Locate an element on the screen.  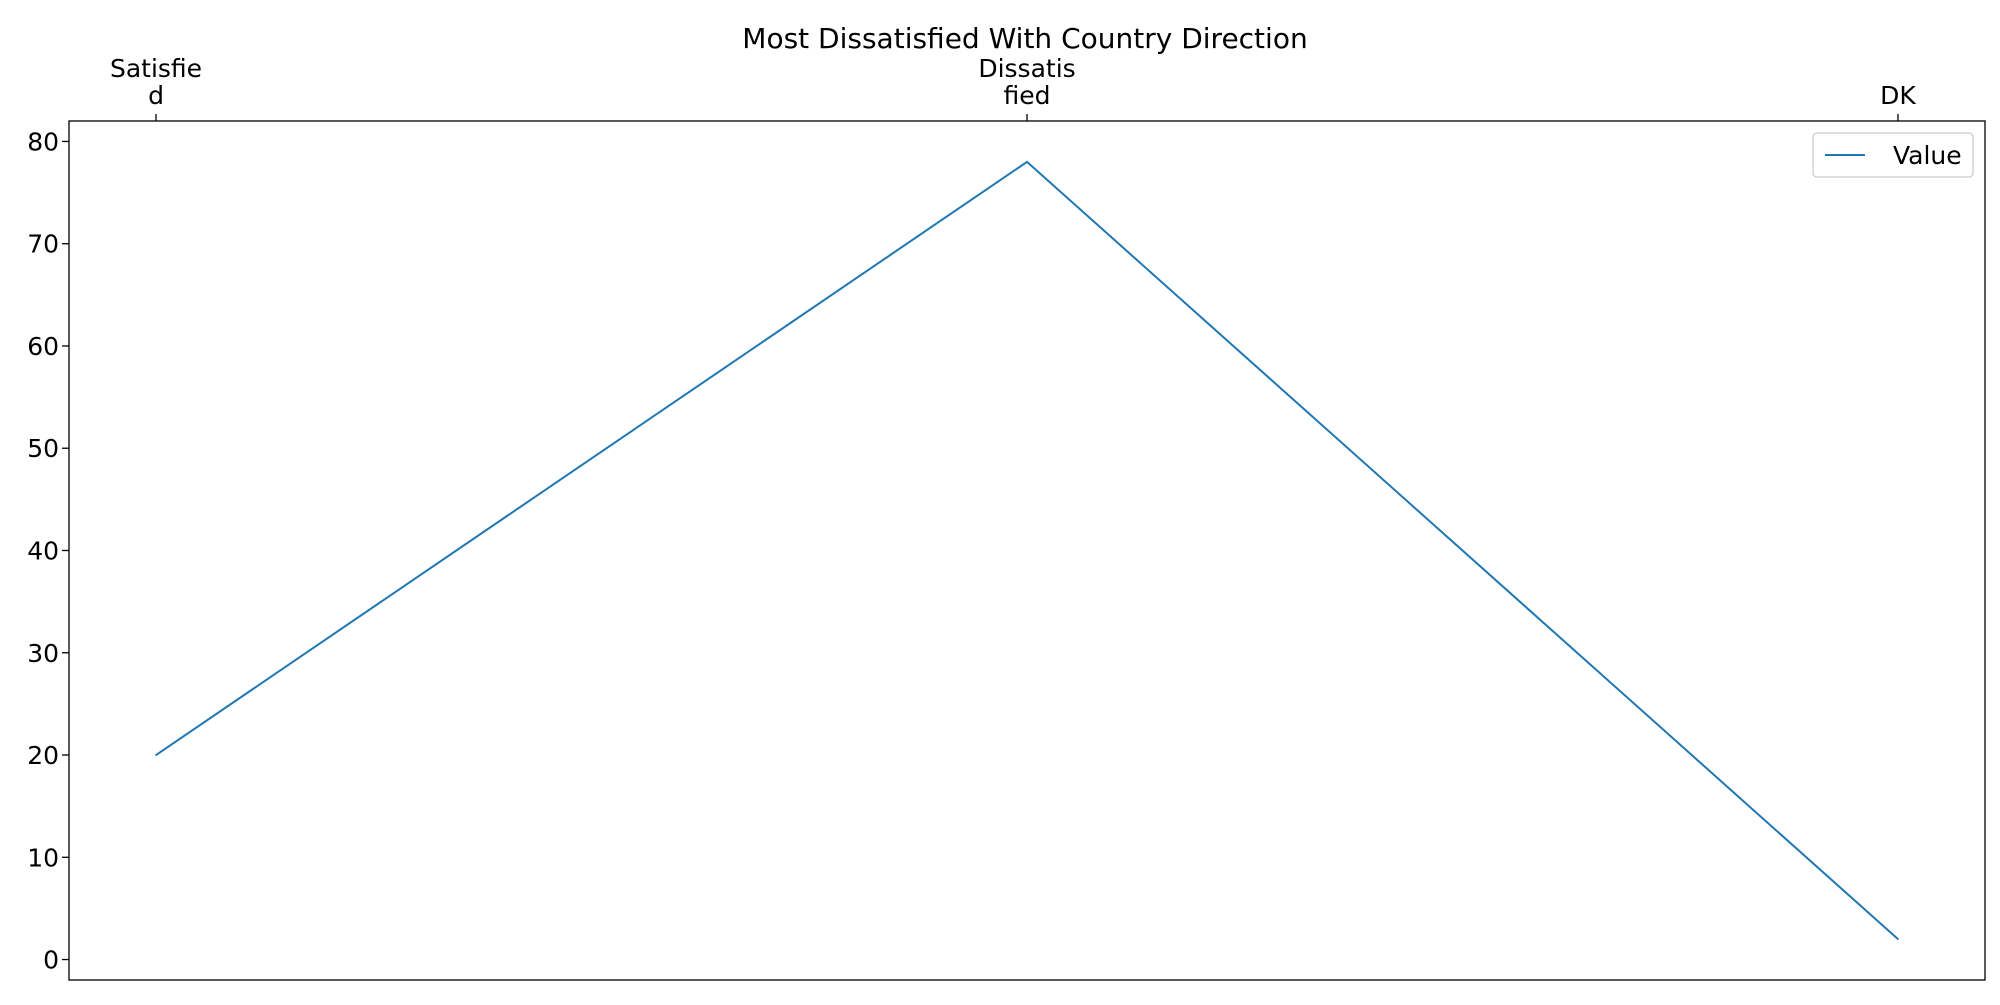
y-tick-label: 20 is located at coordinates (43, 755).